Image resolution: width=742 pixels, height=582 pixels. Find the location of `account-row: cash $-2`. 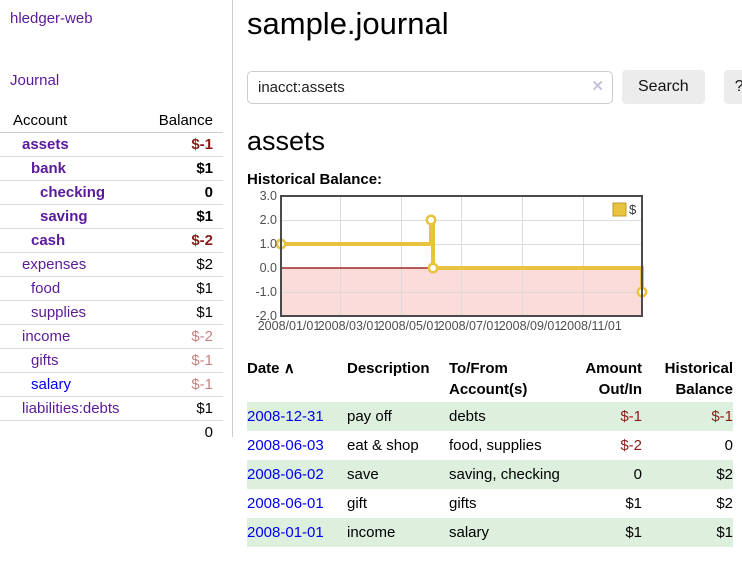

account-row: cash $-2 is located at coordinates (111, 240).